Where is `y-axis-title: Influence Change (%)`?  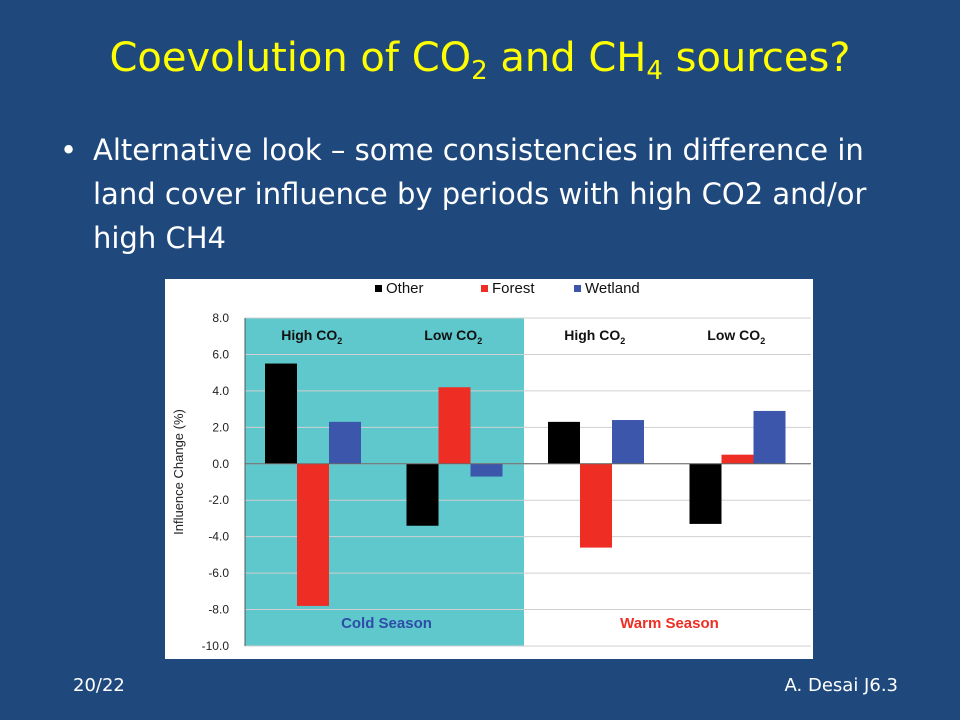
y-axis-title: Influence Change (%) is located at coordinates (178, 472).